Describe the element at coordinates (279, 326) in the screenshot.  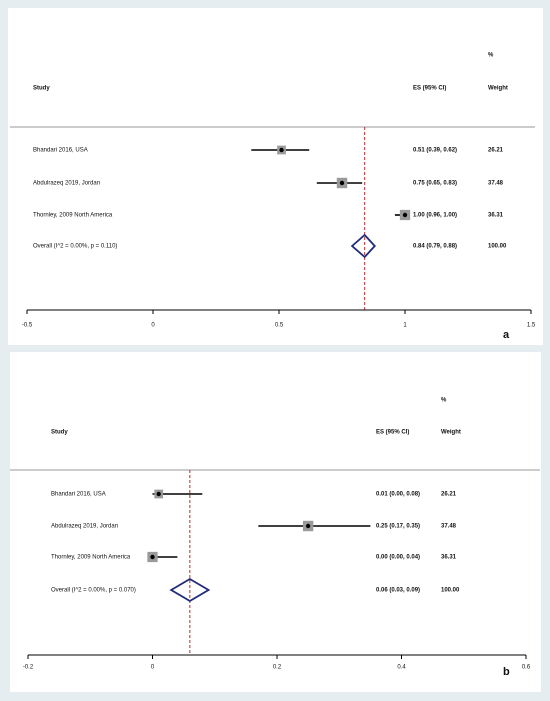
I see `x-tick-label: 0.5` at that location.